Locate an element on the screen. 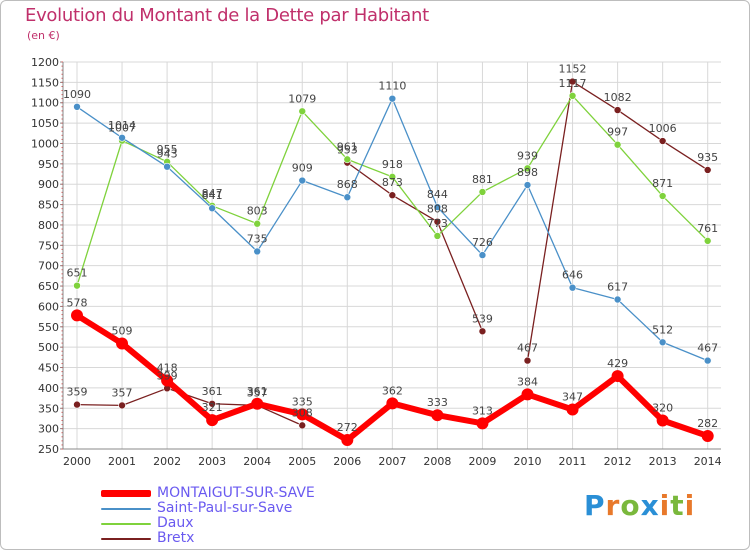  x-tick-label: 2014 is located at coordinates (708, 461).